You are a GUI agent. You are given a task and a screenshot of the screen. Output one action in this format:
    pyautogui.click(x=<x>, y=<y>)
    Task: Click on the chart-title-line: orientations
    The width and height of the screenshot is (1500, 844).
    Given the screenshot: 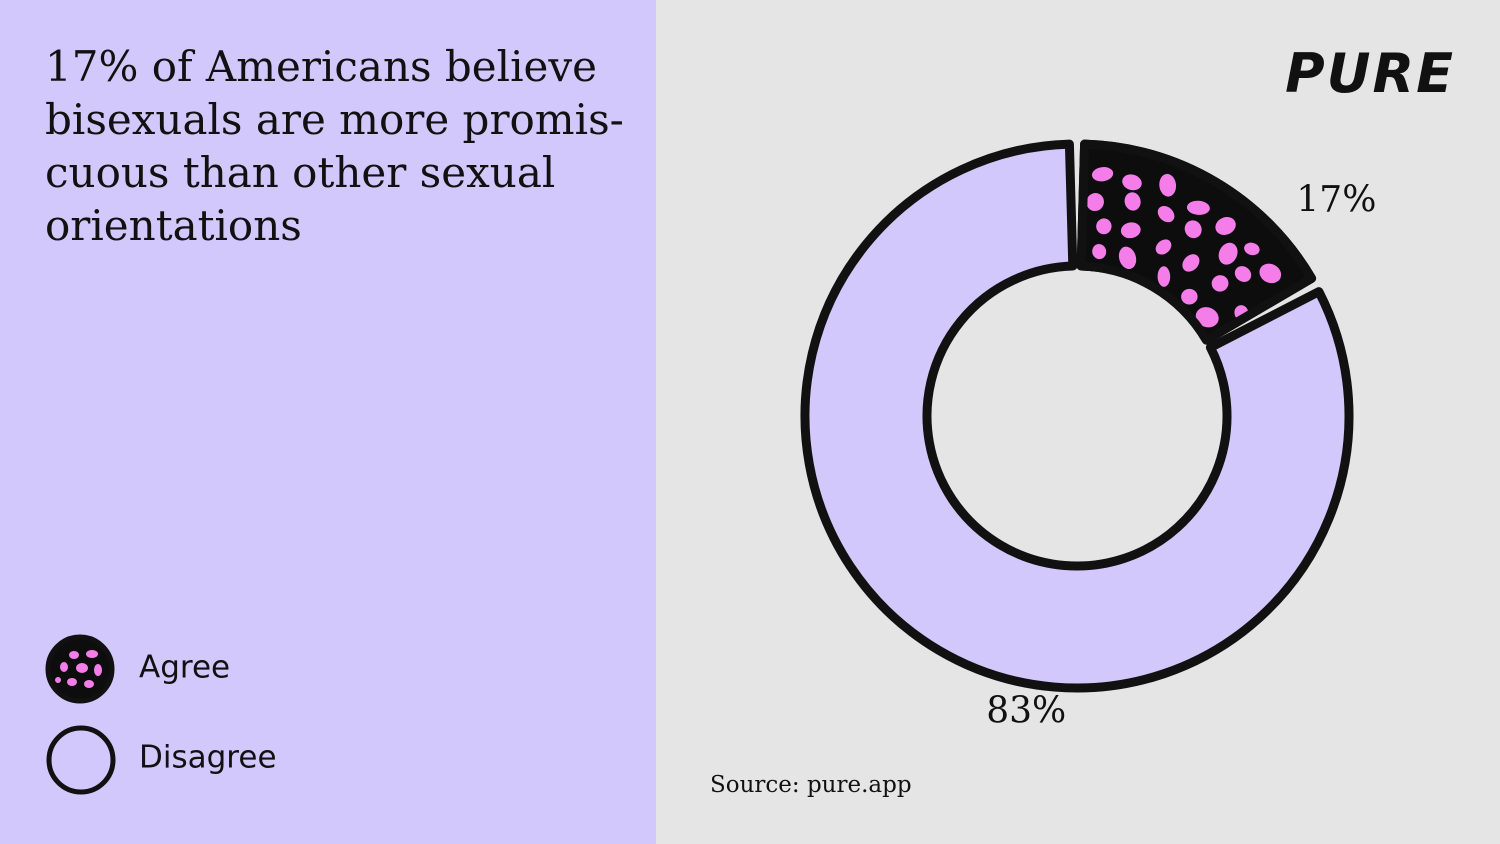 What is the action you would take?
    pyautogui.click(x=173, y=225)
    